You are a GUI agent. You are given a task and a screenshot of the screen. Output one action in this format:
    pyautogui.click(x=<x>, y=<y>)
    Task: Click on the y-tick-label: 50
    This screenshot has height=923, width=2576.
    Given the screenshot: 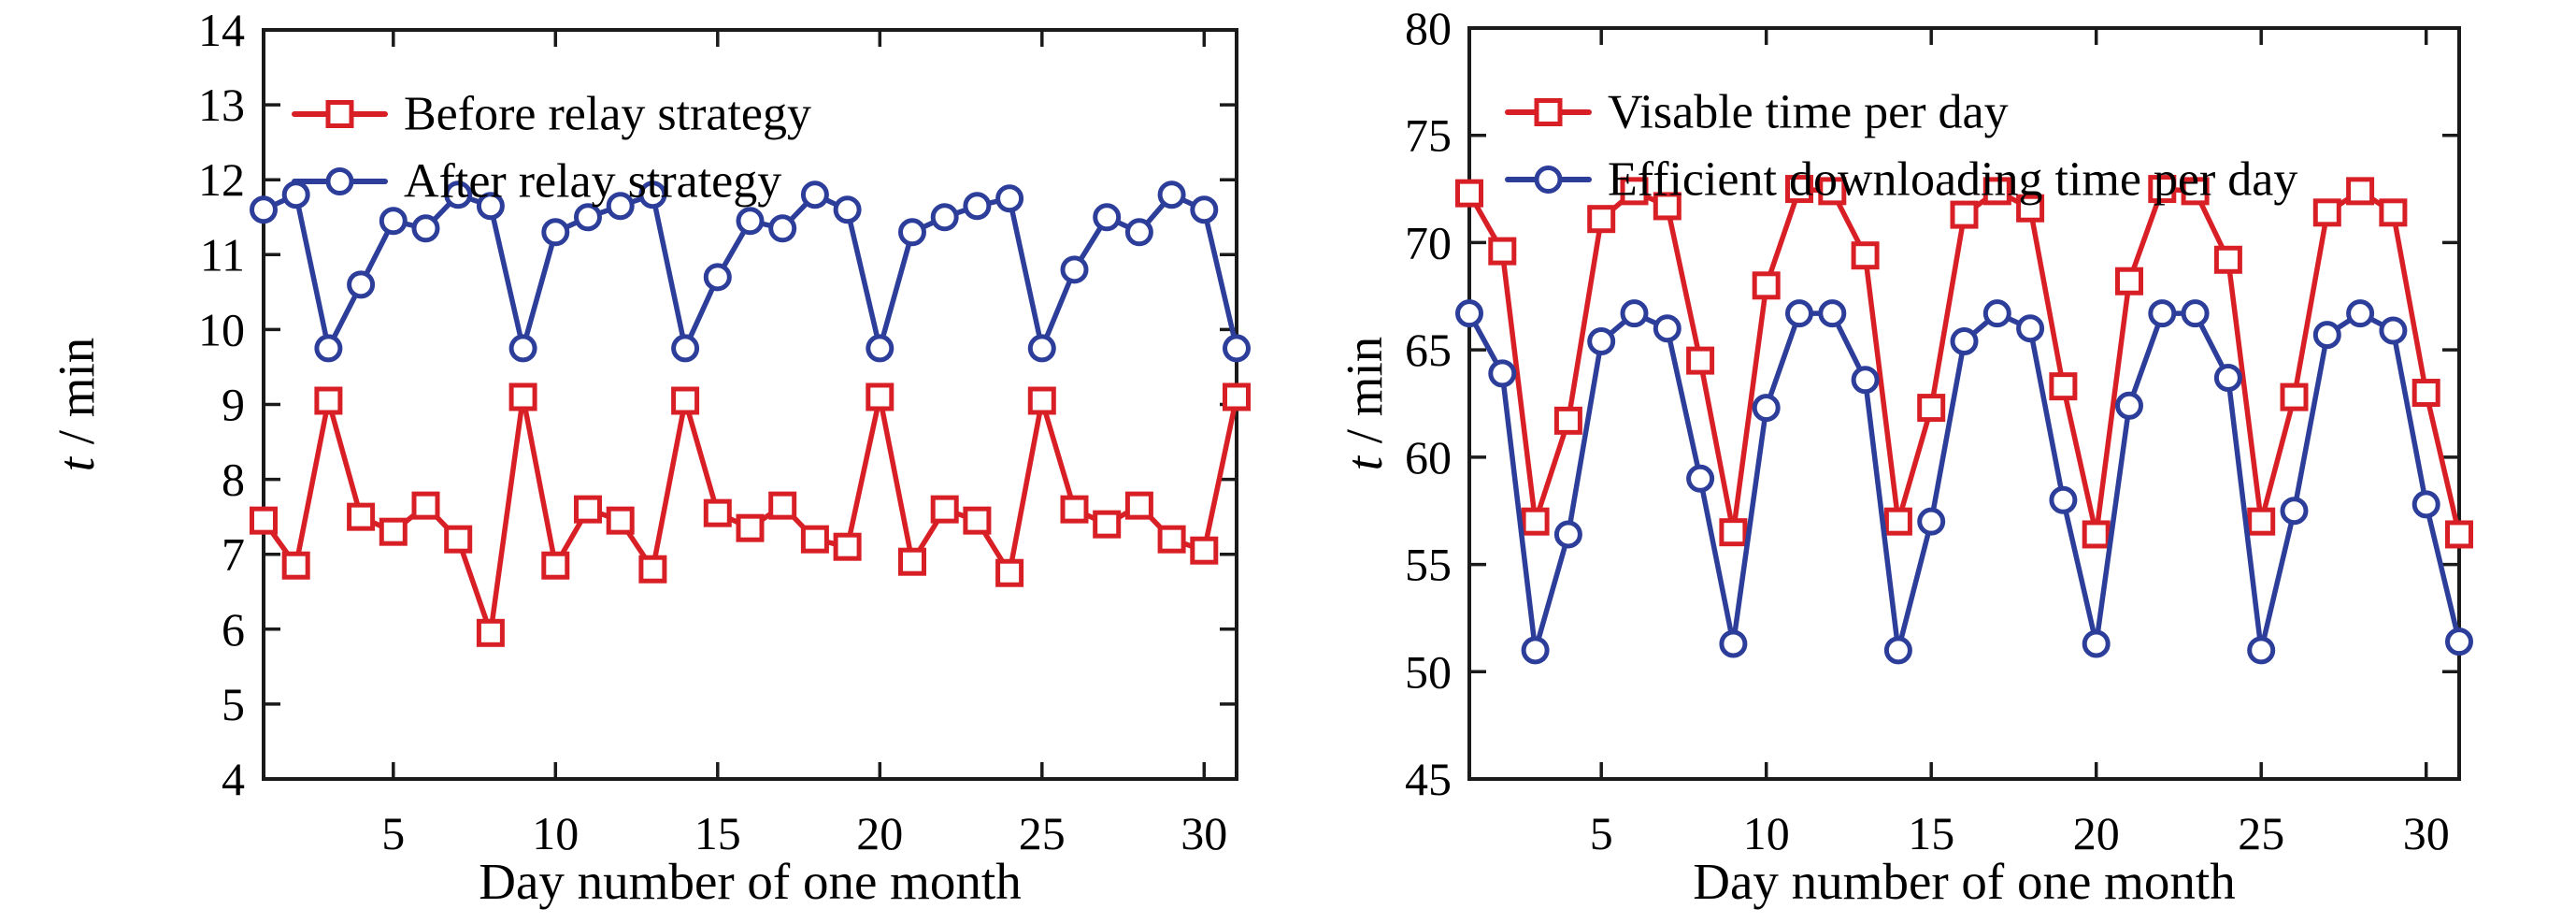 What is the action you would take?
    pyautogui.click(x=1428, y=671)
    